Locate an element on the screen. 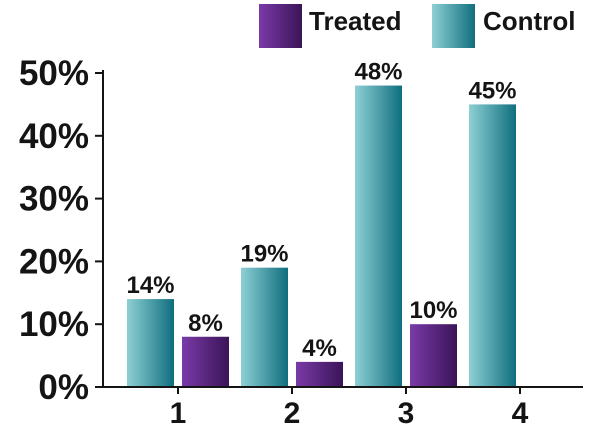 This screenshot has height=437, width=600. y-tick-label: 30% is located at coordinates (54, 199).